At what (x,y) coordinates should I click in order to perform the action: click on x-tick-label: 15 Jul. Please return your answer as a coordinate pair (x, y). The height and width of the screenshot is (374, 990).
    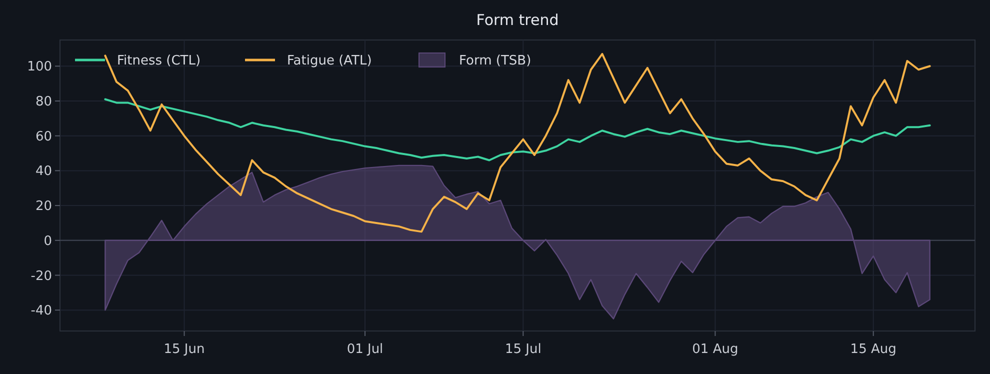
    Looking at the image, I should click on (523, 349).